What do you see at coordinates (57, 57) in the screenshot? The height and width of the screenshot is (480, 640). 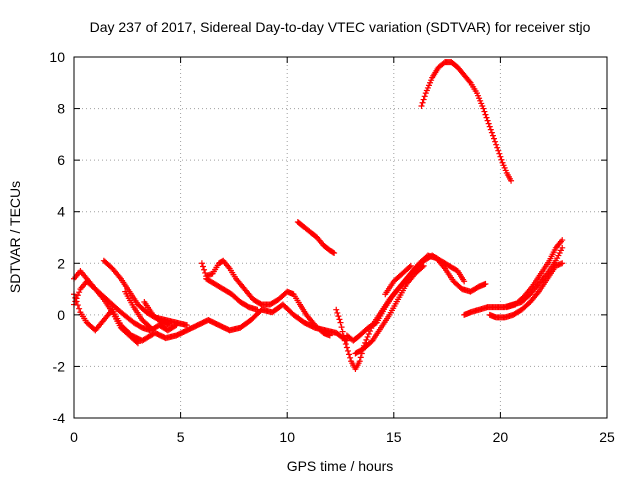 I see `y-tick-label: 10` at bounding box center [57, 57].